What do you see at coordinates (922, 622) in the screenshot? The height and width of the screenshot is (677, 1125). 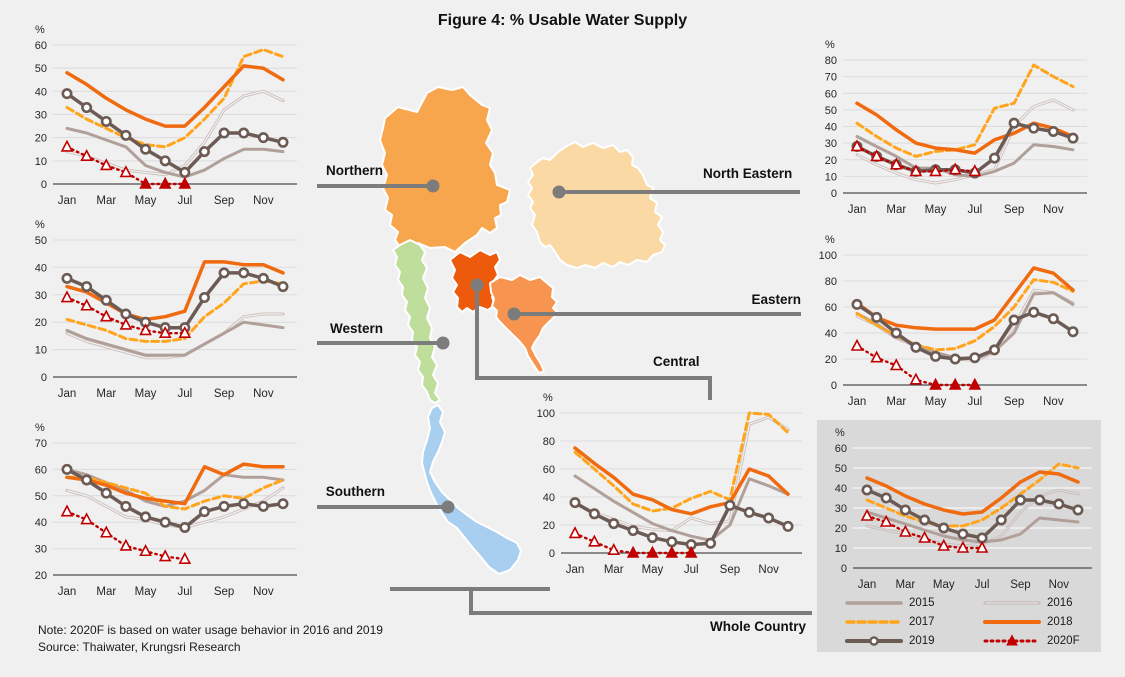 I see `legend-label-2017: 2017` at bounding box center [922, 622].